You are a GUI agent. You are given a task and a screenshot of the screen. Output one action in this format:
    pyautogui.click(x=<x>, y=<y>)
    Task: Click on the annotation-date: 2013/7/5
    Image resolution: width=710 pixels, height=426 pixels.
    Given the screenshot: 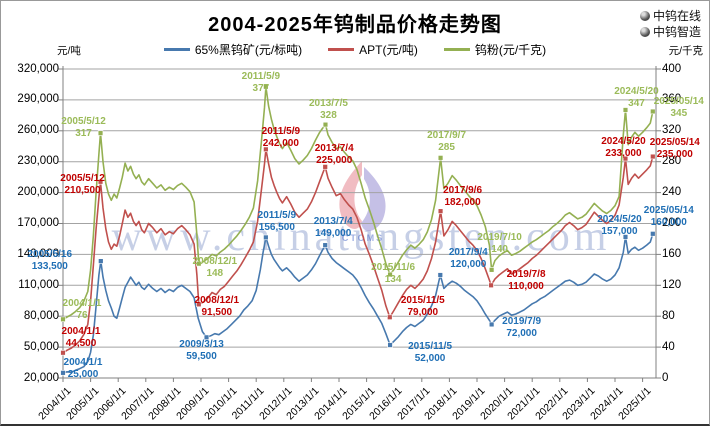 What is the action you would take?
    pyautogui.click(x=328, y=103)
    